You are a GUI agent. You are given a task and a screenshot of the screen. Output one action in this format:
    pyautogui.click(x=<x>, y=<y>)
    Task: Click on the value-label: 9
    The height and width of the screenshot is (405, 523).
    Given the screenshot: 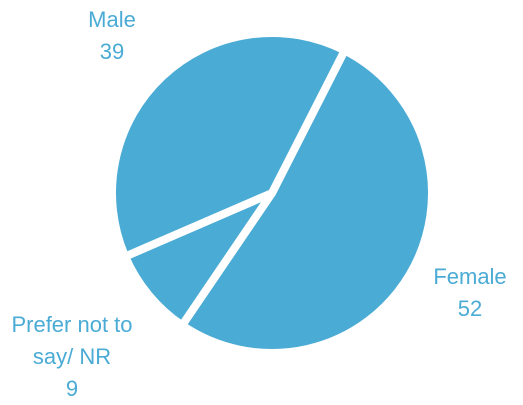 What is the action you would take?
    pyautogui.click(x=72, y=388)
    